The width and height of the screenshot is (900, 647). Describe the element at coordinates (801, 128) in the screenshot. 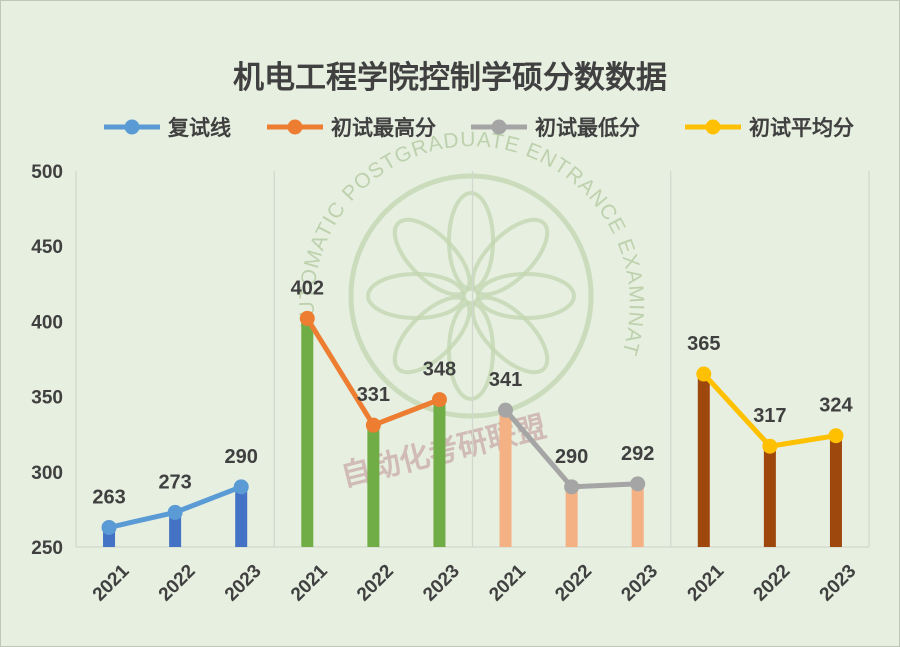

I see `legend-label: 初试平均分` at that location.